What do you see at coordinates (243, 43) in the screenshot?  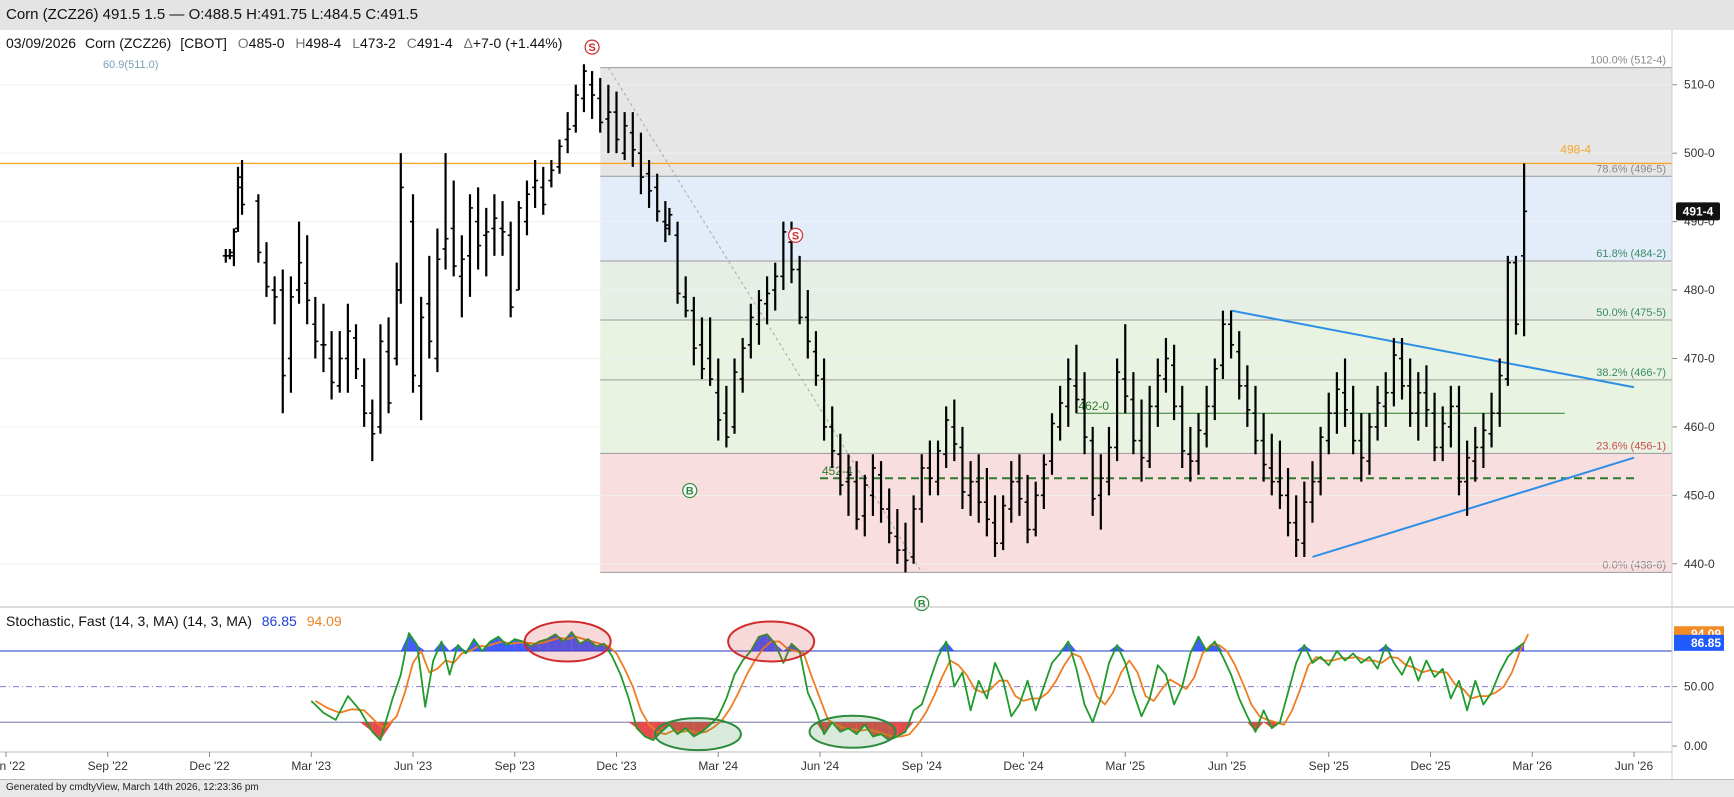 I see `open-label: O` at bounding box center [243, 43].